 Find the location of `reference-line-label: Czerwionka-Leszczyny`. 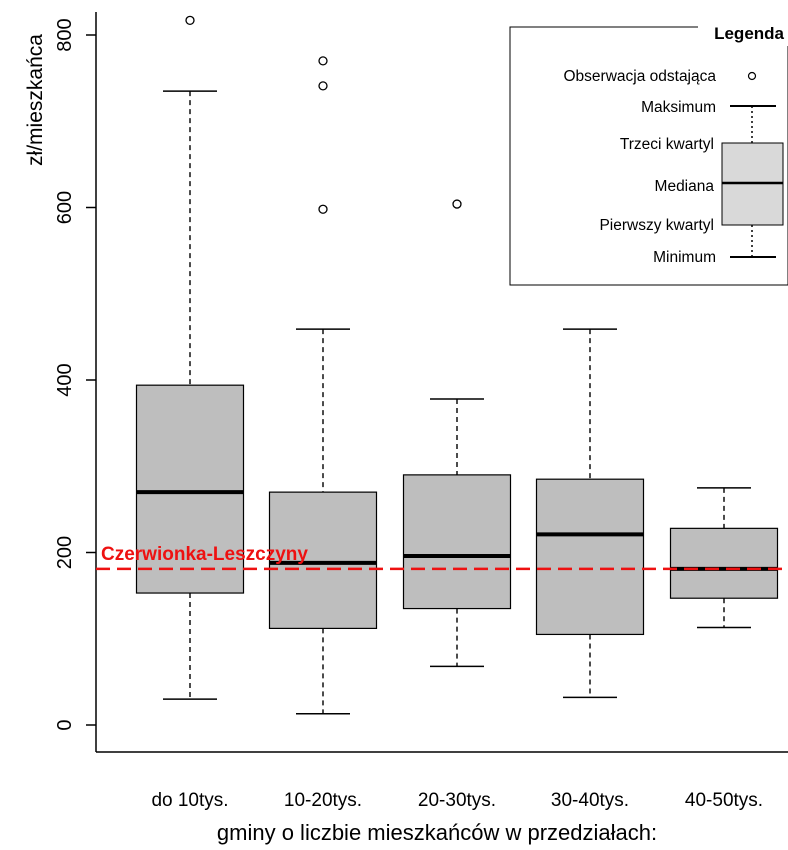

reference-line-label: Czerwionka-Leszczyny is located at coordinates (204, 554).